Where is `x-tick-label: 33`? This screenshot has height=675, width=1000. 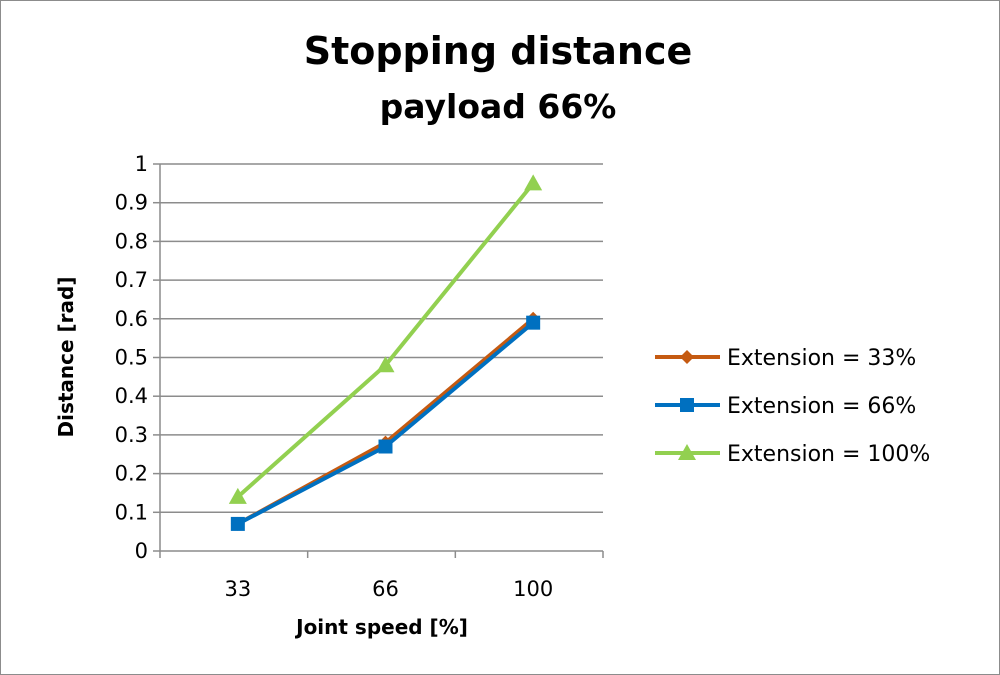
x-tick-label: 33 is located at coordinates (237, 589).